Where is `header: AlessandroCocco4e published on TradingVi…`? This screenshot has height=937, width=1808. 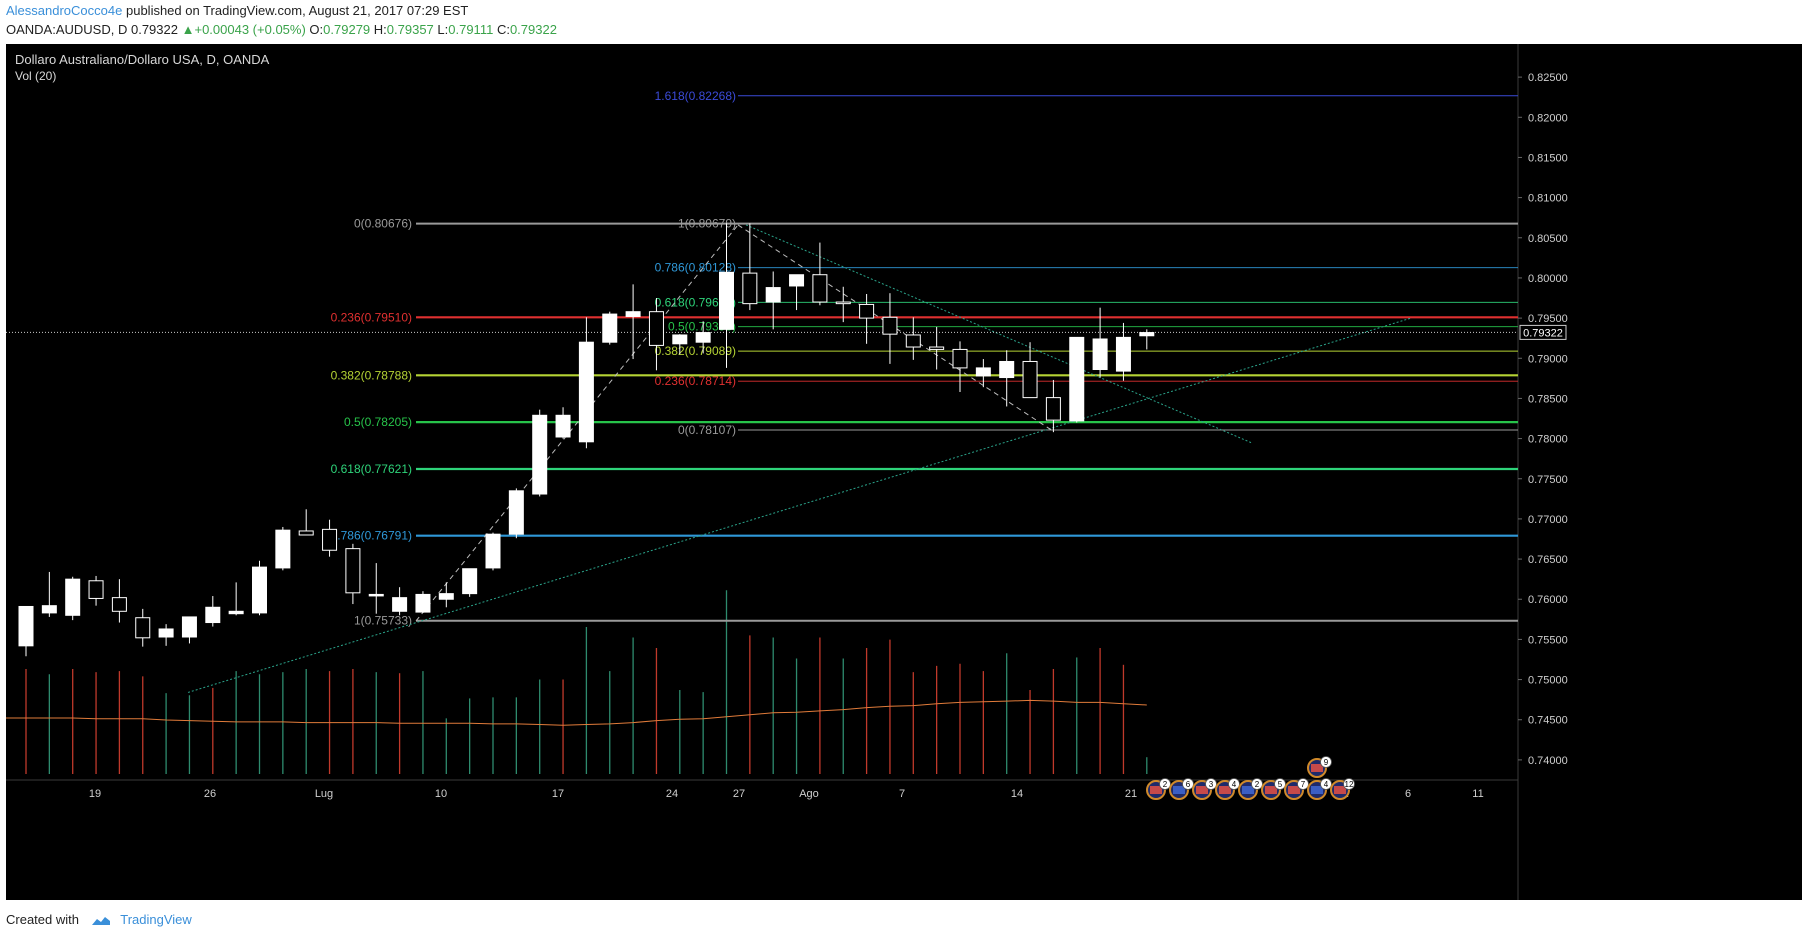 header: AlessandroCocco4e published on TradingVi… is located at coordinates (904, 21).